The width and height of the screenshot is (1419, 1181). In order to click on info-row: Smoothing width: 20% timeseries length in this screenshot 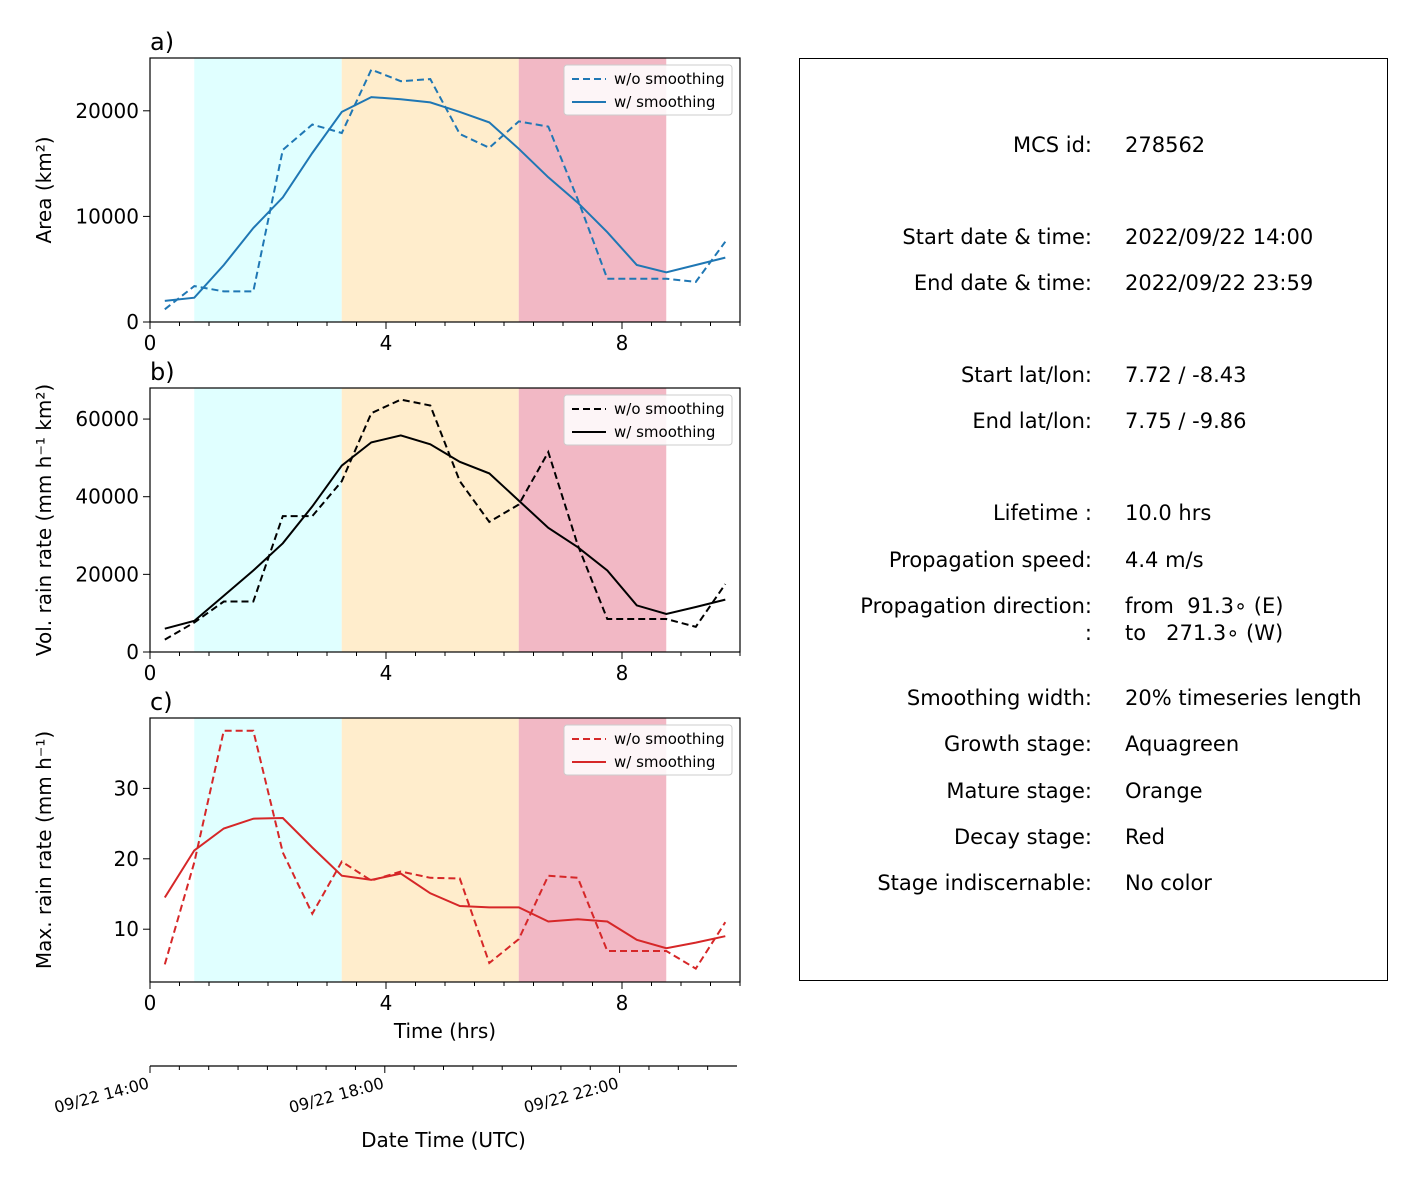, I will do `click(1093, 699)`.